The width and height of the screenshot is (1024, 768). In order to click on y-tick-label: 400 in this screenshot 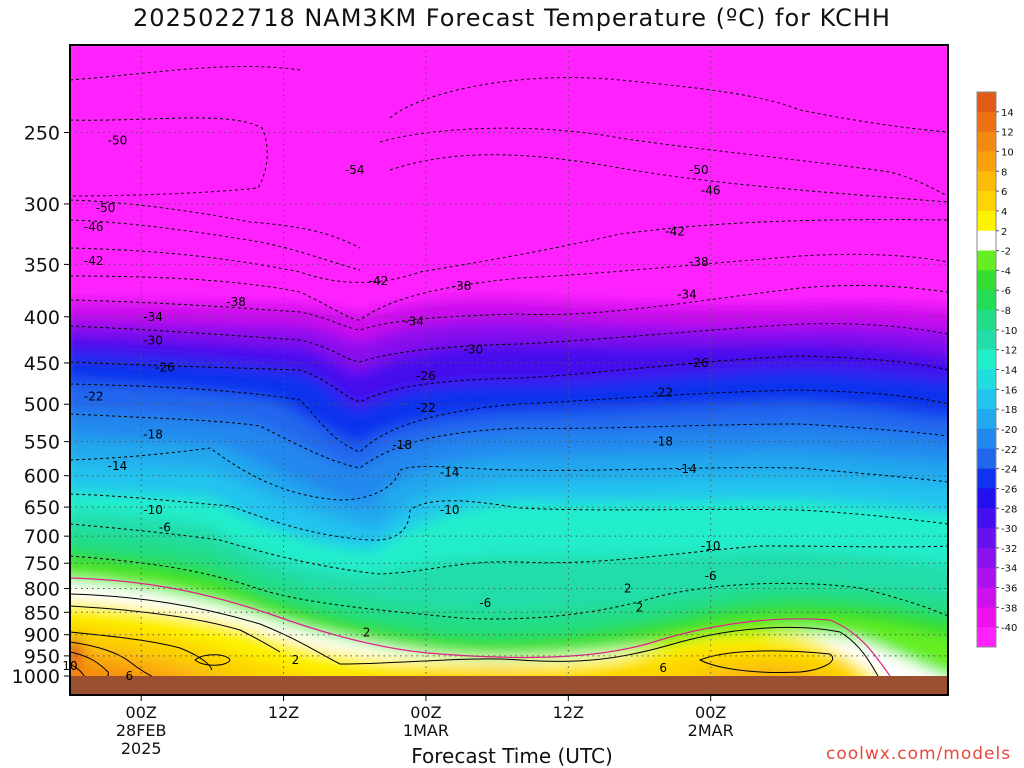, I will do `click(42, 318)`.